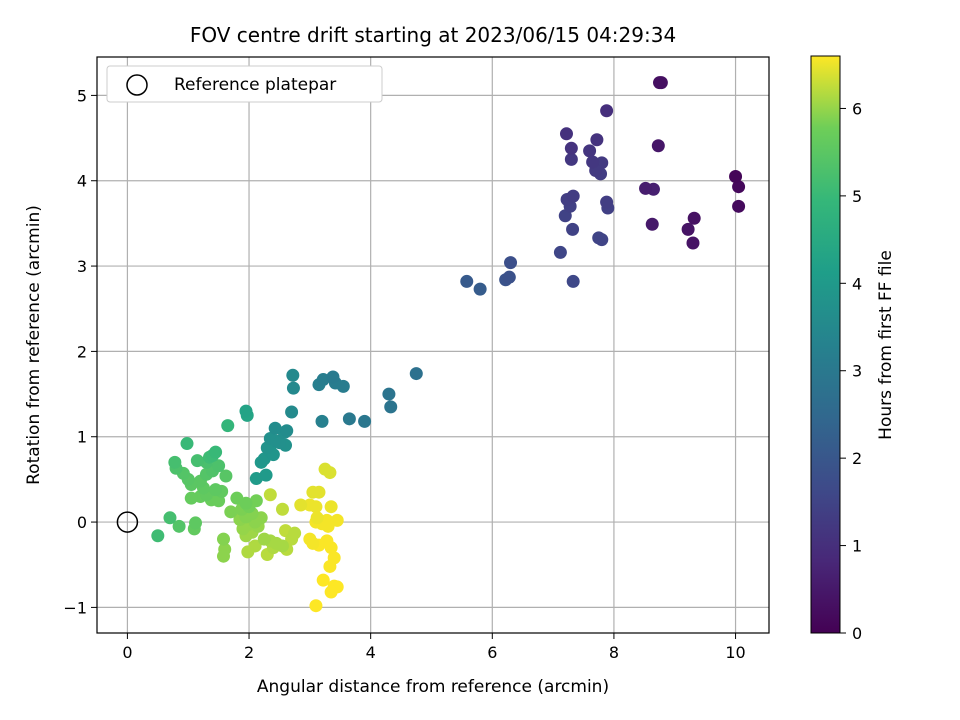 The width and height of the screenshot is (960, 720). What do you see at coordinates (255, 85) in the screenshot?
I see `legend-label: Reference platepar` at bounding box center [255, 85].